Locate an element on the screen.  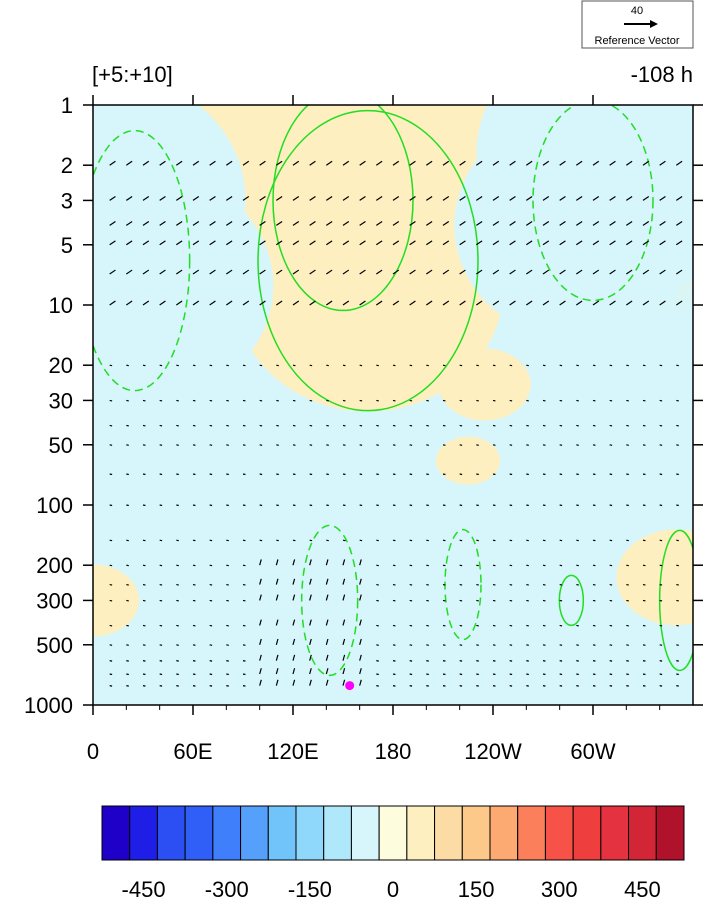
colorbar-tick-label: 450 is located at coordinates (642, 887).